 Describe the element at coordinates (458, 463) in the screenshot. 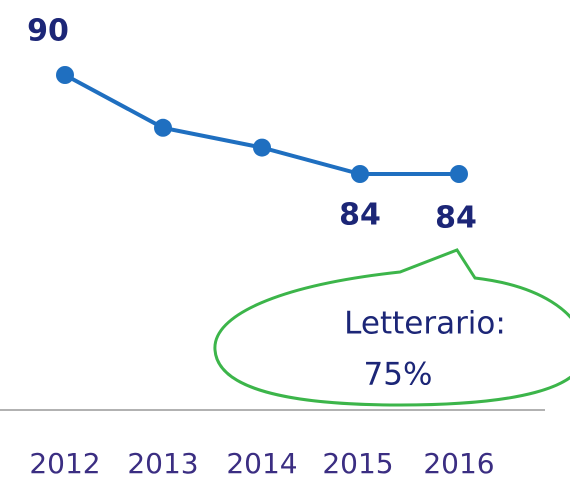

I see `x-tick-label: 2016` at that location.